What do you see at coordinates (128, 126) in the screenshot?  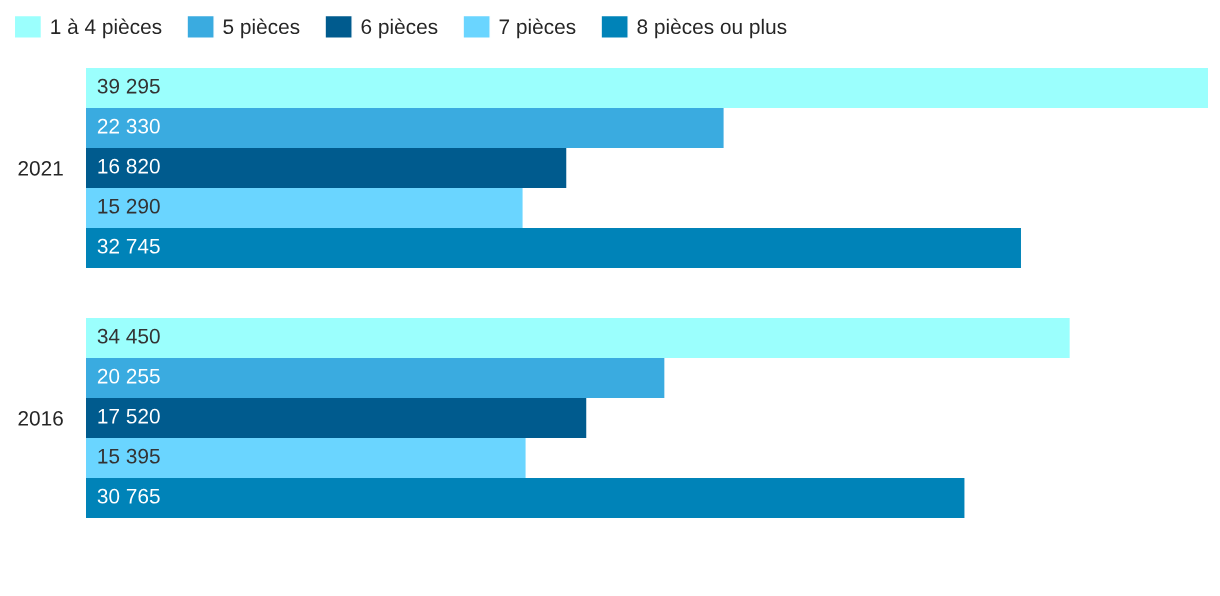 I see `data-label: 22 330` at bounding box center [128, 126].